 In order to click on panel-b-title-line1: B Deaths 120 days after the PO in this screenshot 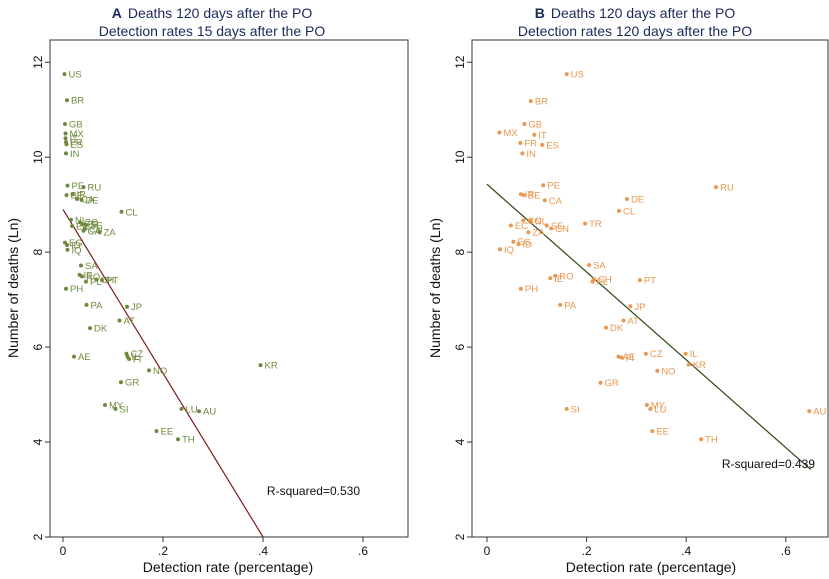, I will do `click(635, 13)`.